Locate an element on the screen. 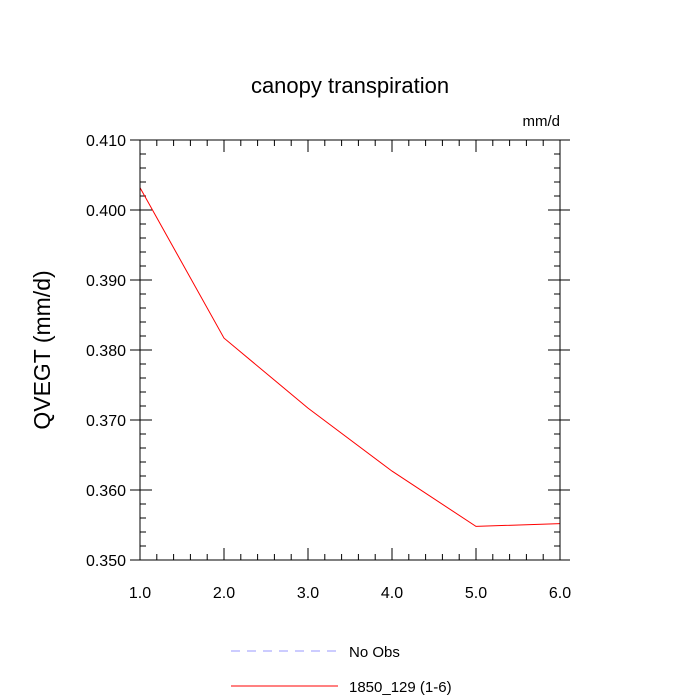  x-tick-label: 3.0 is located at coordinates (308, 593).